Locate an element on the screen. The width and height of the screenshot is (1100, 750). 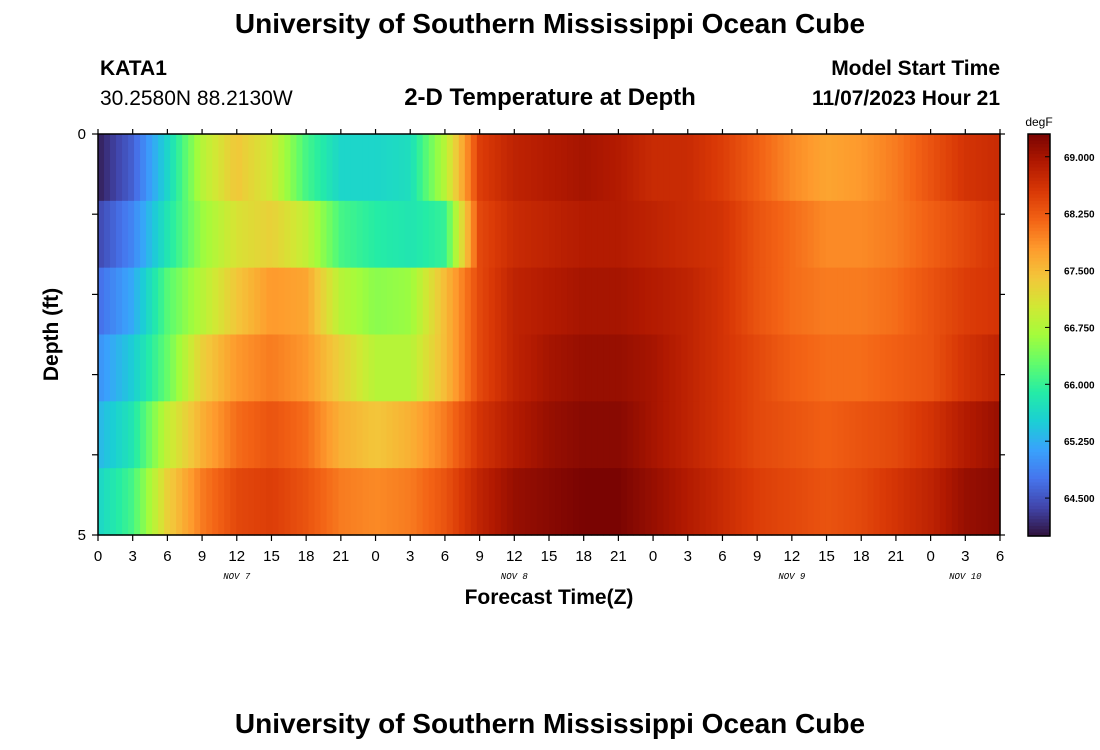
x-tick-label: 3 is located at coordinates (410, 556).